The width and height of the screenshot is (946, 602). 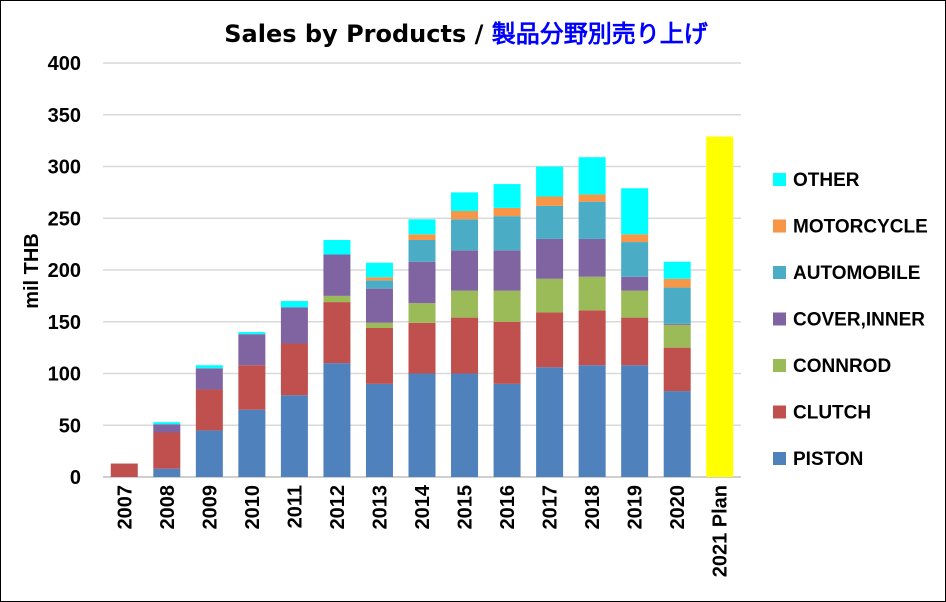 I want to click on legend-label: CLUTCH, so click(x=832, y=413).